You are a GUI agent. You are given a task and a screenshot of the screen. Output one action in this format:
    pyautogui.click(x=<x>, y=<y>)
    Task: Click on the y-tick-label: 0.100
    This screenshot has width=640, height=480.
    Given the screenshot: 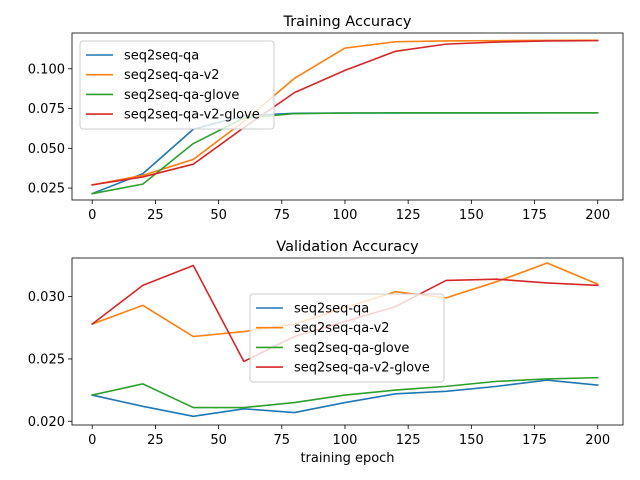 What is the action you would take?
    pyautogui.click(x=46, y=69)
    